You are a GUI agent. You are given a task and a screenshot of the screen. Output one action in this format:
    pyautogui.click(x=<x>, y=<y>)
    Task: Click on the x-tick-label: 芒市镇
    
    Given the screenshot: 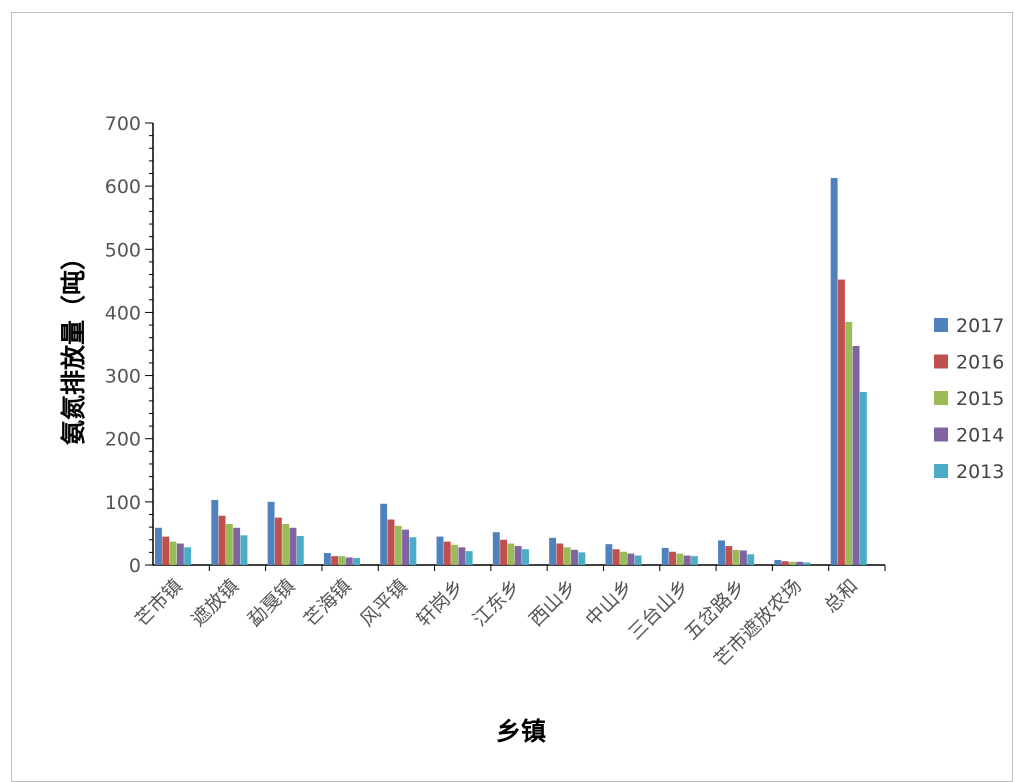 What is the action you would take?
    pyautogui.click(x=159, y=603)
    